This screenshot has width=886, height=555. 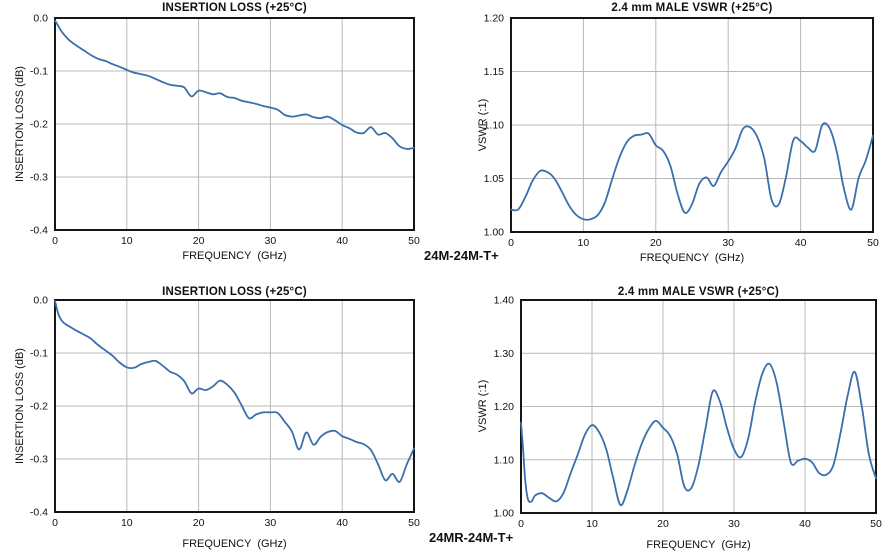 I want to click on part-number-label-24mr-24m-t: 24MR-24M-T+, so click(x=471, y=537).